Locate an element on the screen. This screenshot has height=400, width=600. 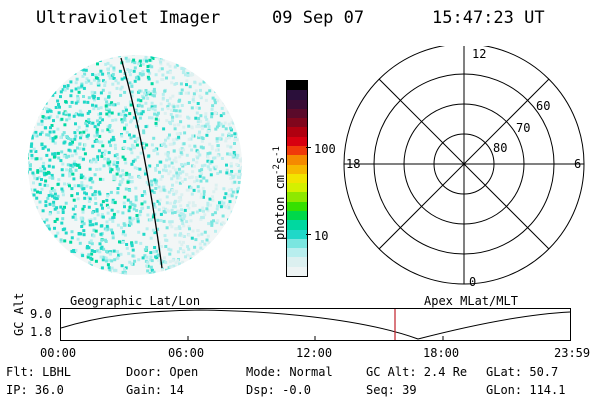
altitude-curve is located at coordinates (315, 324).